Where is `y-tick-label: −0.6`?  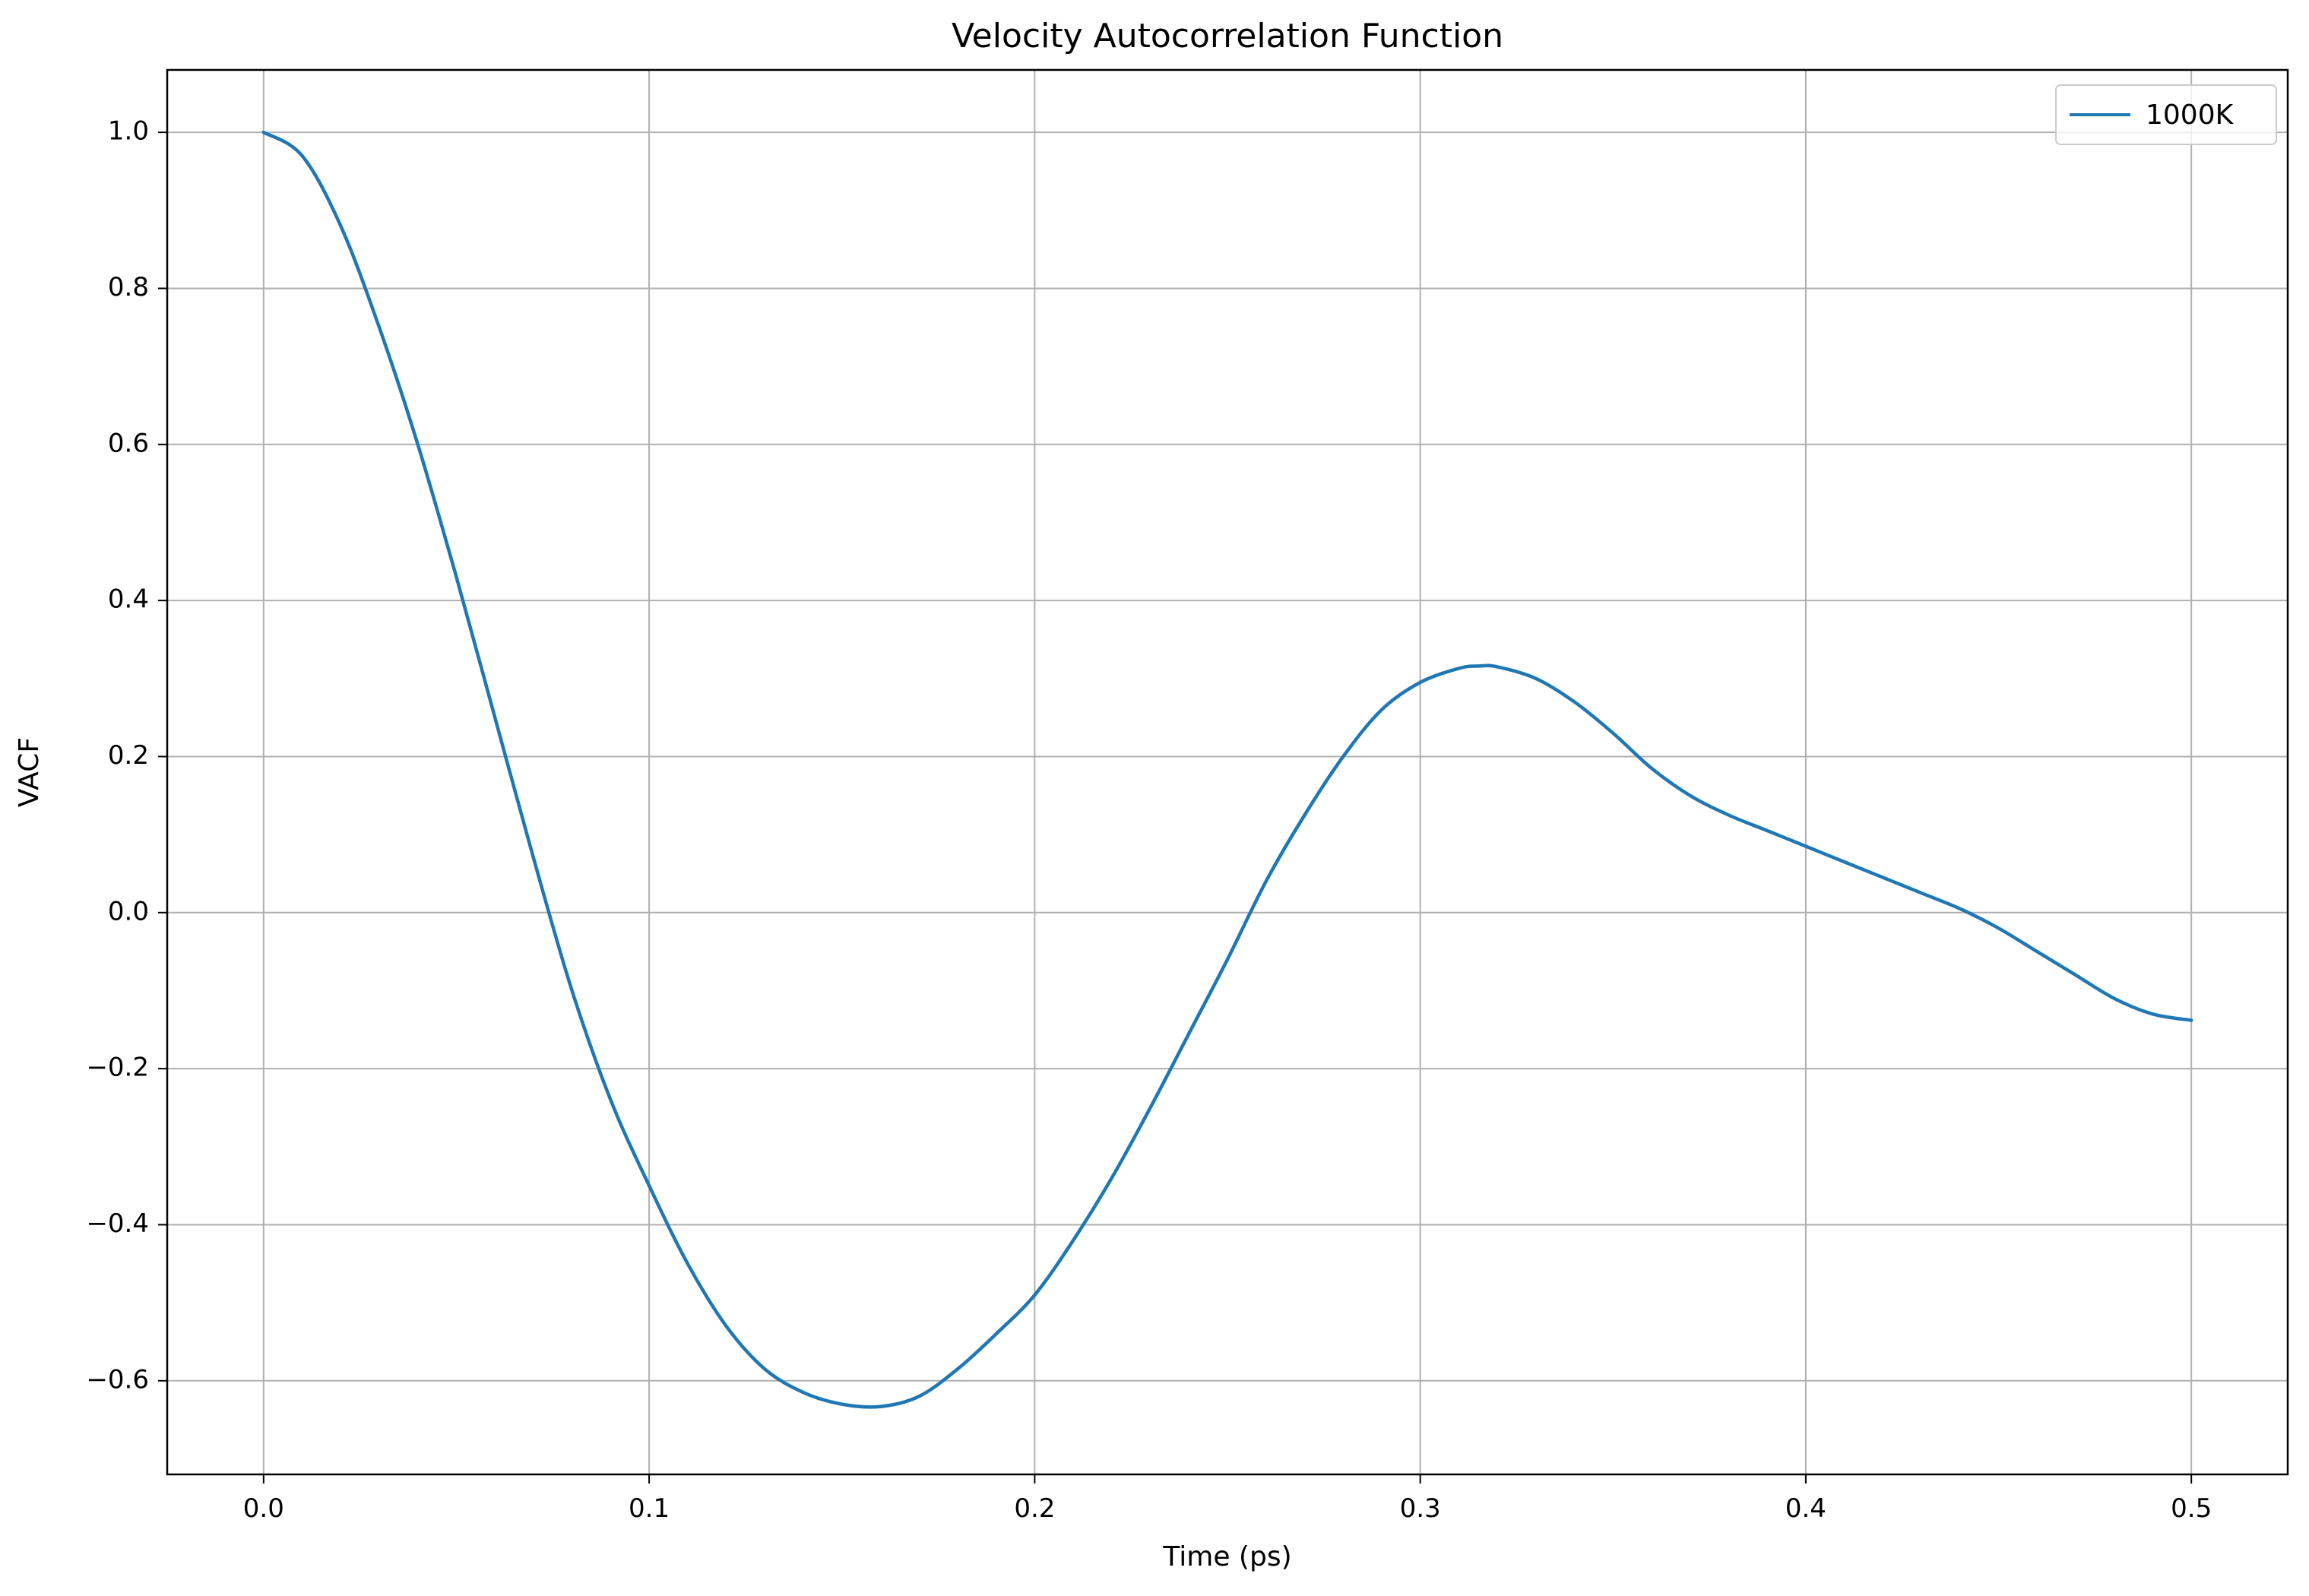
y-tick-label: −0.6 is located at coordinates (117, 1380).